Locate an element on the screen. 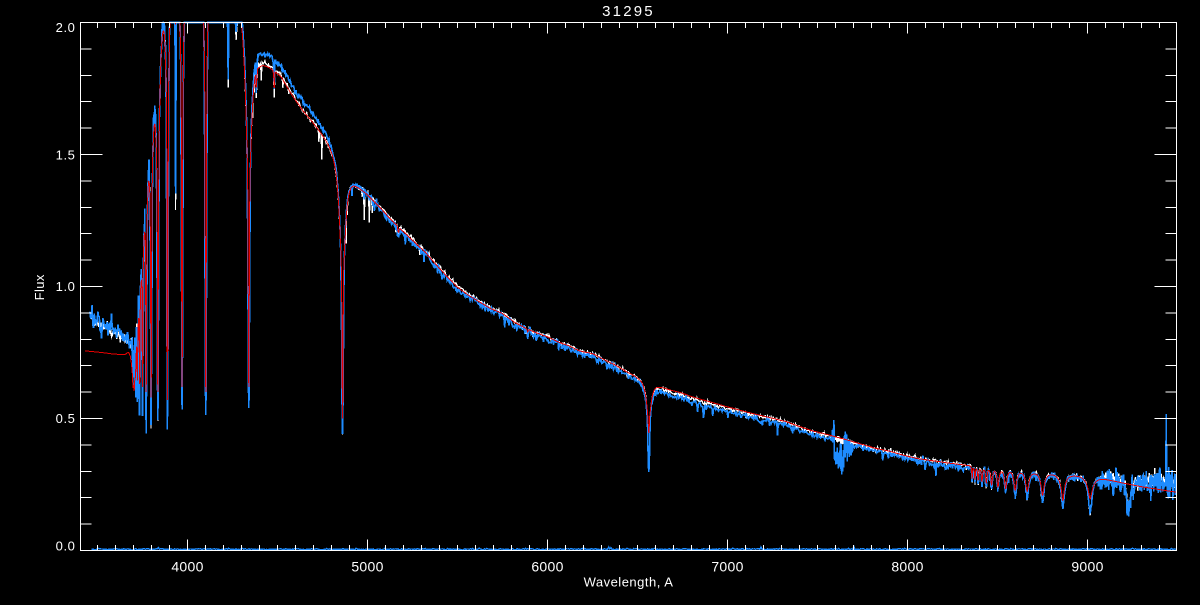  svg-text: 6000 is located at coordinates (547, 567).